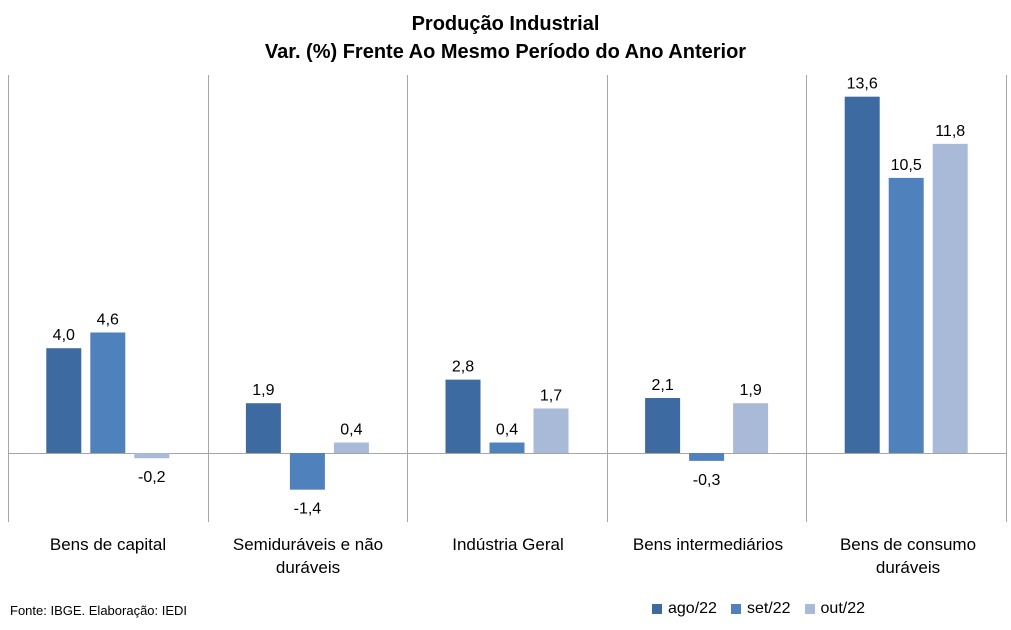 This screenshot has height=630, width=1011. I want to click on data-label: -0,3, so click(707, 480).